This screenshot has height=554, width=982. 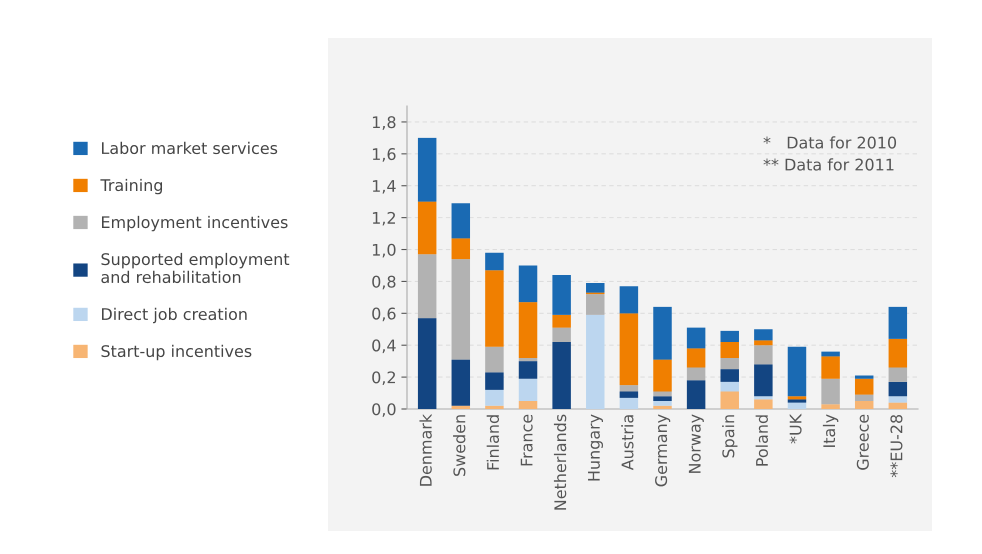 I want to click on legend-label: Employment incentives, so click(x=195, y=224).